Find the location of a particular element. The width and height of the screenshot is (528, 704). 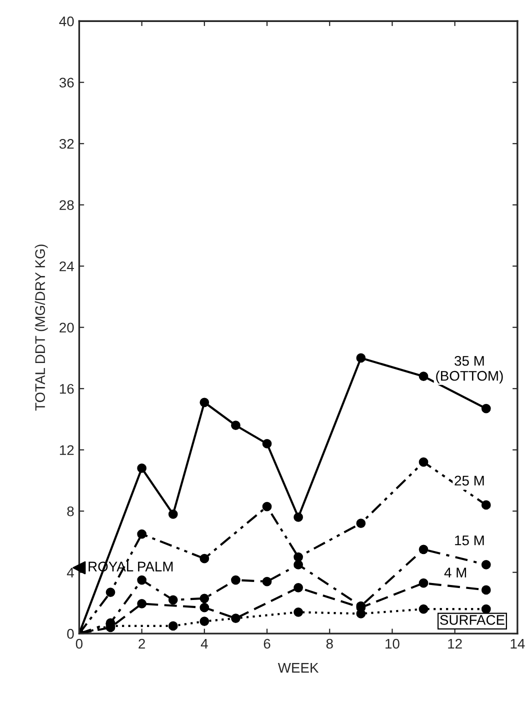

y-tick-label: 28 is located at coordinates (67, 205).